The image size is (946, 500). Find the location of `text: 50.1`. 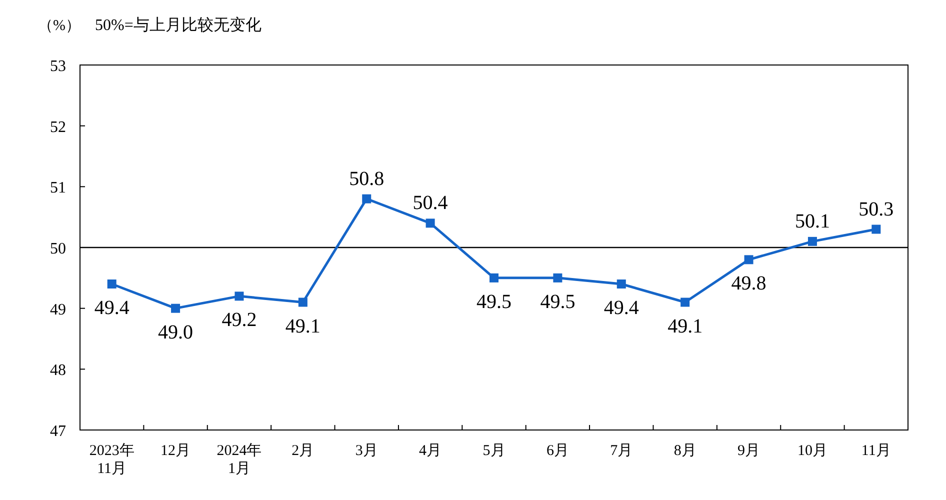

text: 50.1 is located at coordinates (812, 221).